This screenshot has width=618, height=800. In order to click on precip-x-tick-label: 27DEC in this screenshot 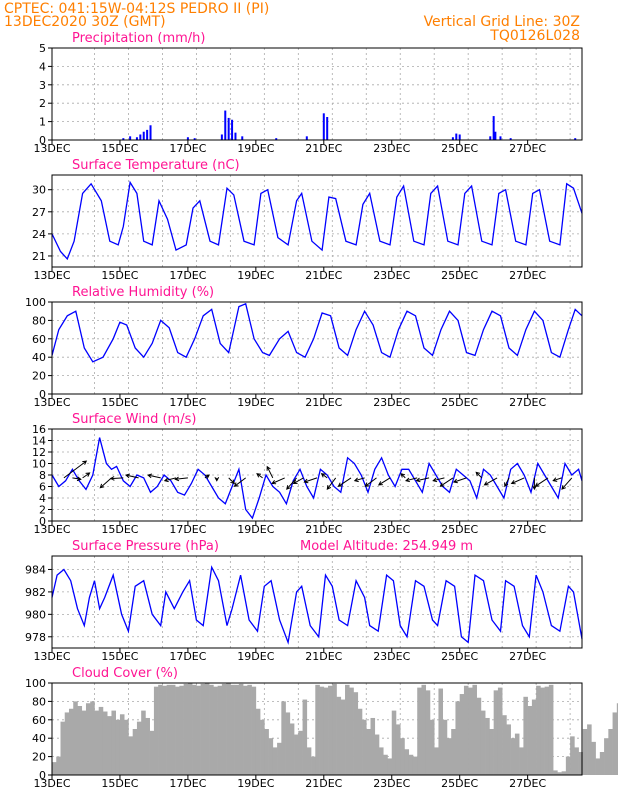, I will do `click(527, 148)`.